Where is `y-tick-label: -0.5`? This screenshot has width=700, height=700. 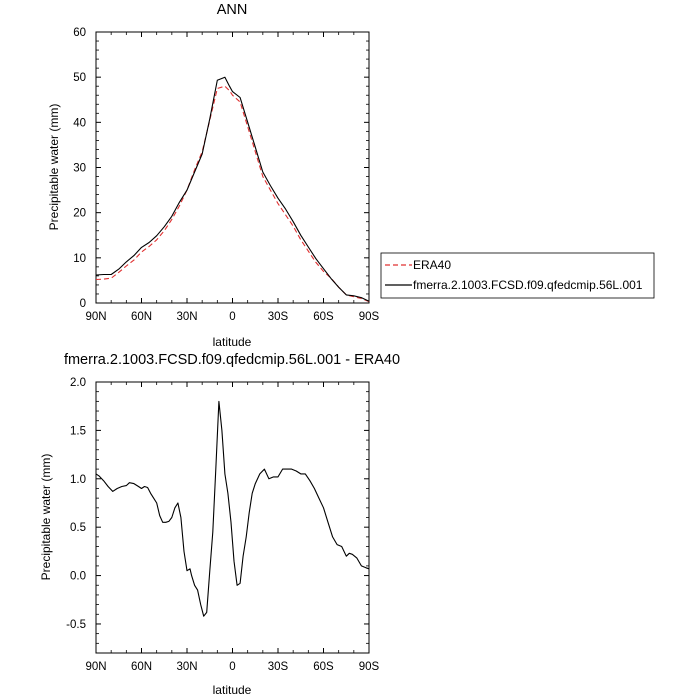
y-tick-label: -0.5 is located at coordinates (76, 625).